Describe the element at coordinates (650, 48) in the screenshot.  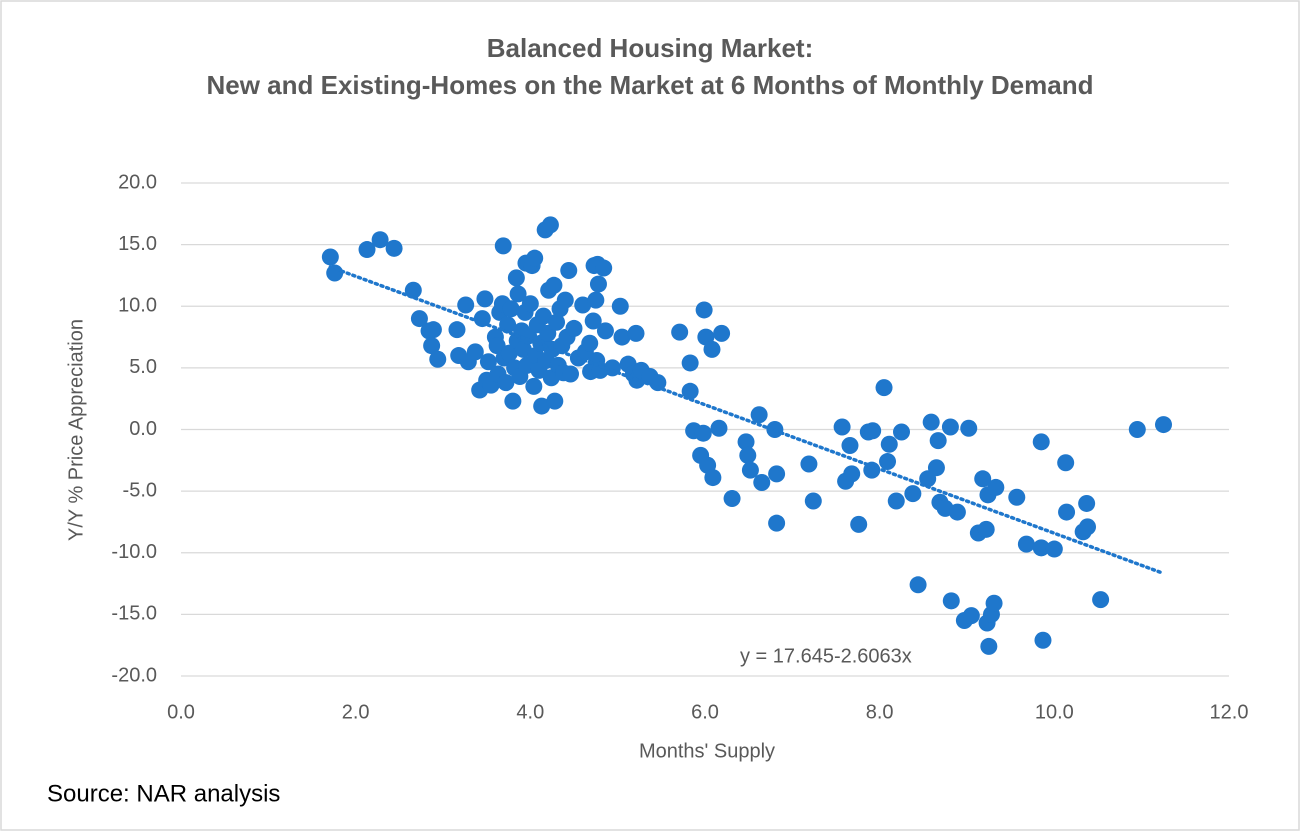
I see `chart-title: Balanced Housing Market:` at that location.